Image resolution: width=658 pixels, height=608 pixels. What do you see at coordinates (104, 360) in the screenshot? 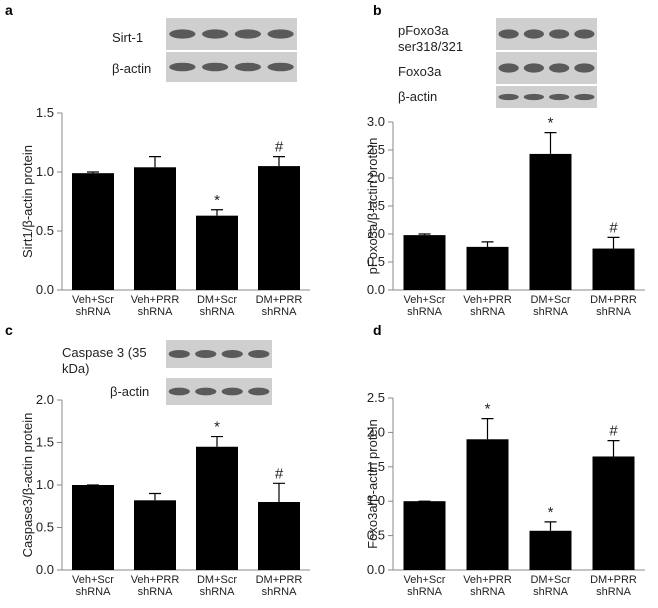
I see `blot-label: Caspase 3 (35 kDa)` at bounding box center [104, 360].